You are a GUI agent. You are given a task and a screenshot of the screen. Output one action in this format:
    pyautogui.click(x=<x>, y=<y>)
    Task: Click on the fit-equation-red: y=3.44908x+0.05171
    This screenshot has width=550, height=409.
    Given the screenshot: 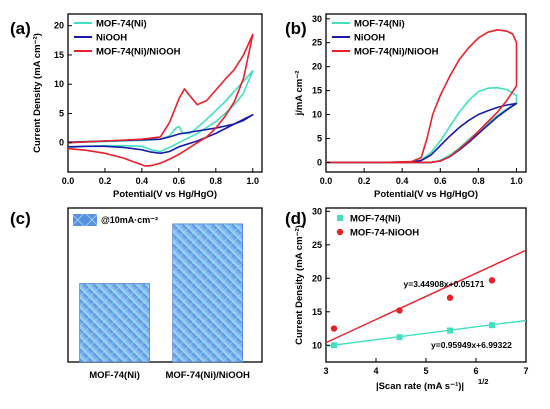 What is the action you would take?
    pyautogui.click(x=444, y=284)
    